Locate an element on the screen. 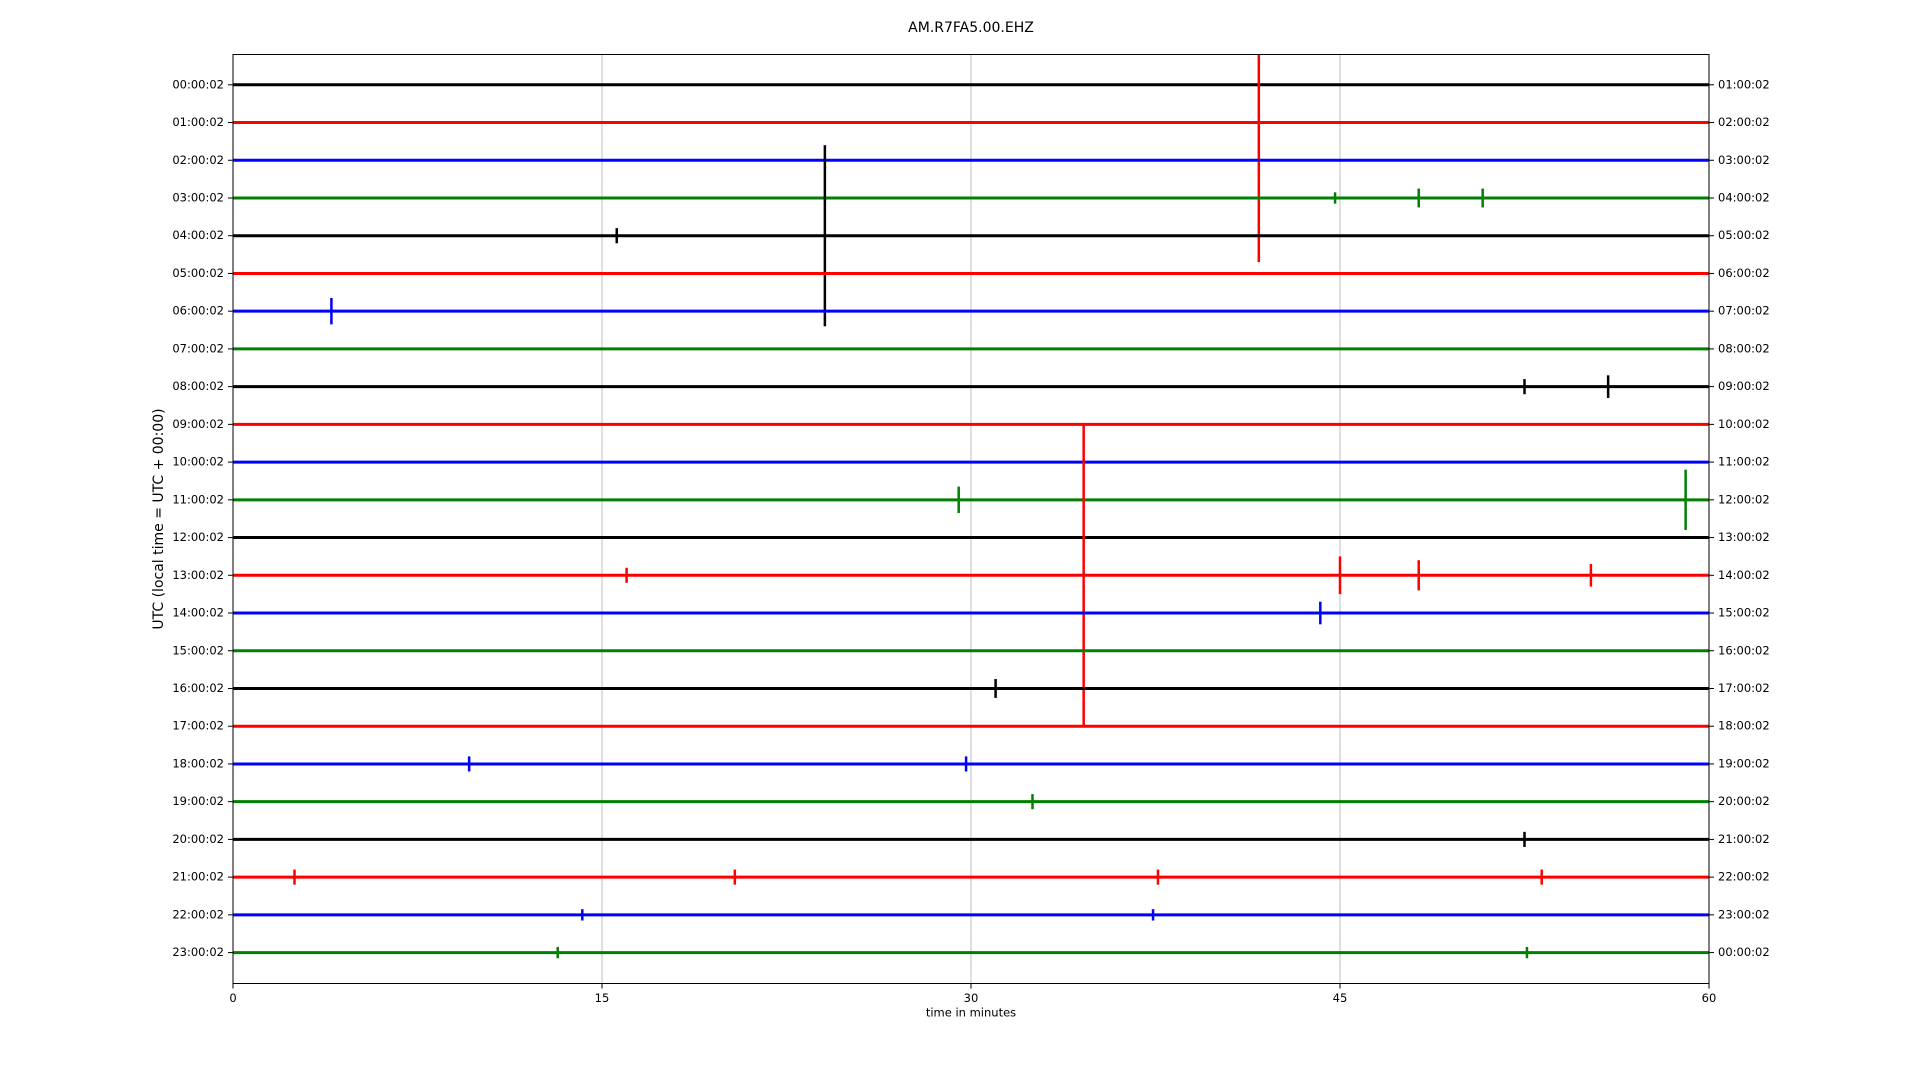 This screenshot has height=1080, width=1920. y-tick-label: 11:00:02 is located at coordinates (198, 499).